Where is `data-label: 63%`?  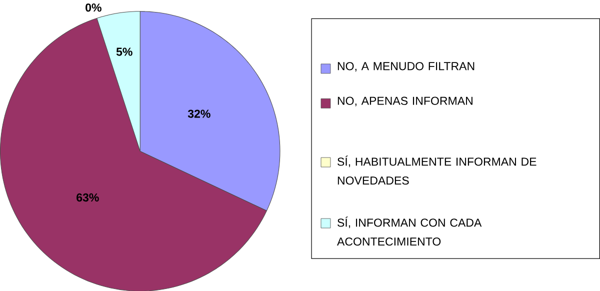
data-label: 63% is located at coordinates (87, 197).